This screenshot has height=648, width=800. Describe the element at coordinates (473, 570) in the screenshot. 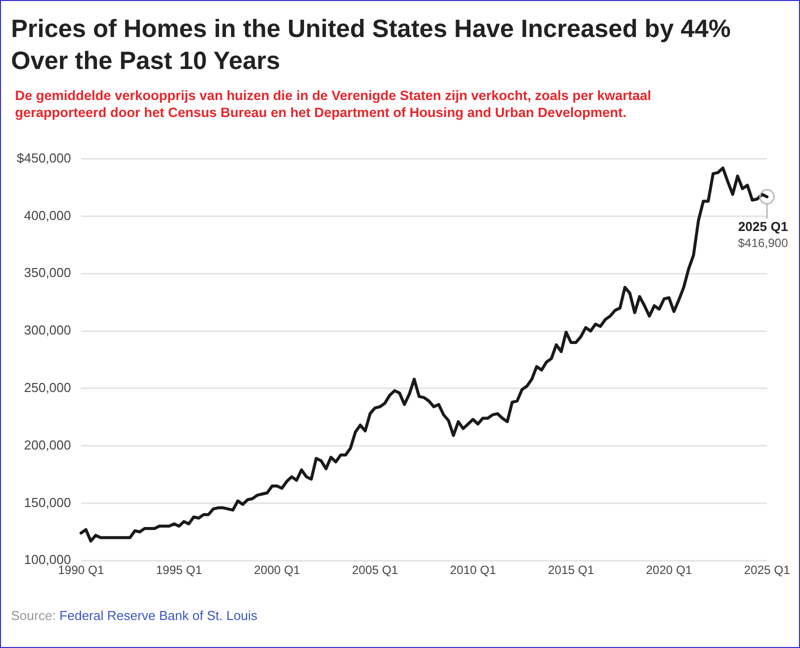

I see `x-tick-label: 2010 Q1` at that location.